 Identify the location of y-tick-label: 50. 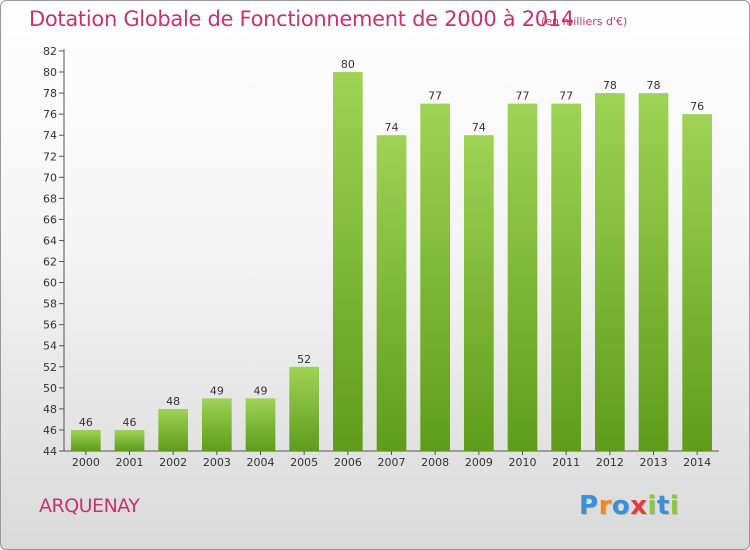
(50, 388).